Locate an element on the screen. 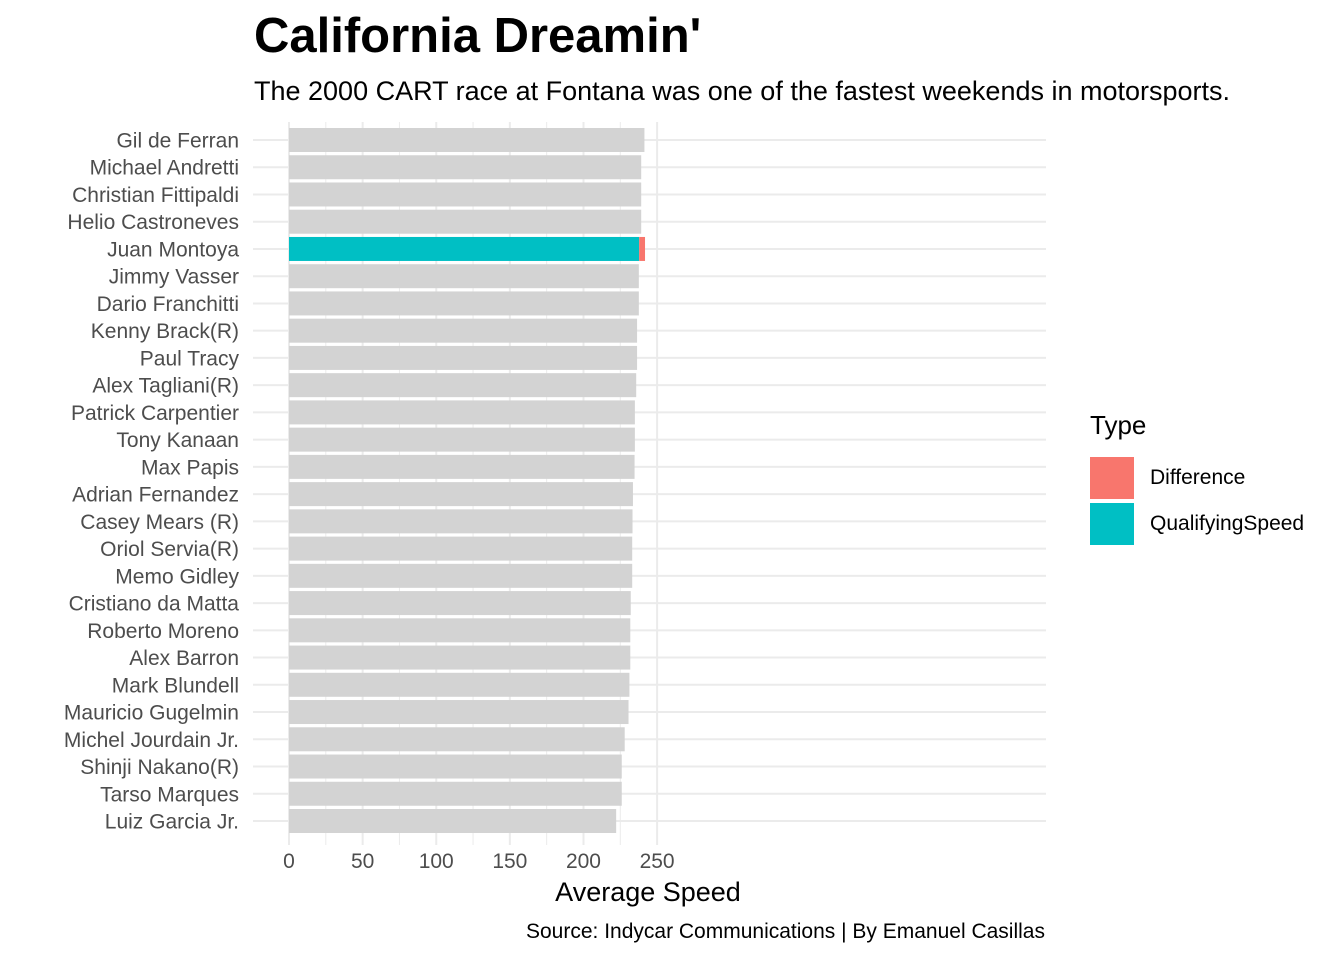  bar-qualifying-michael-andretti is located at coordinates (465, 167).